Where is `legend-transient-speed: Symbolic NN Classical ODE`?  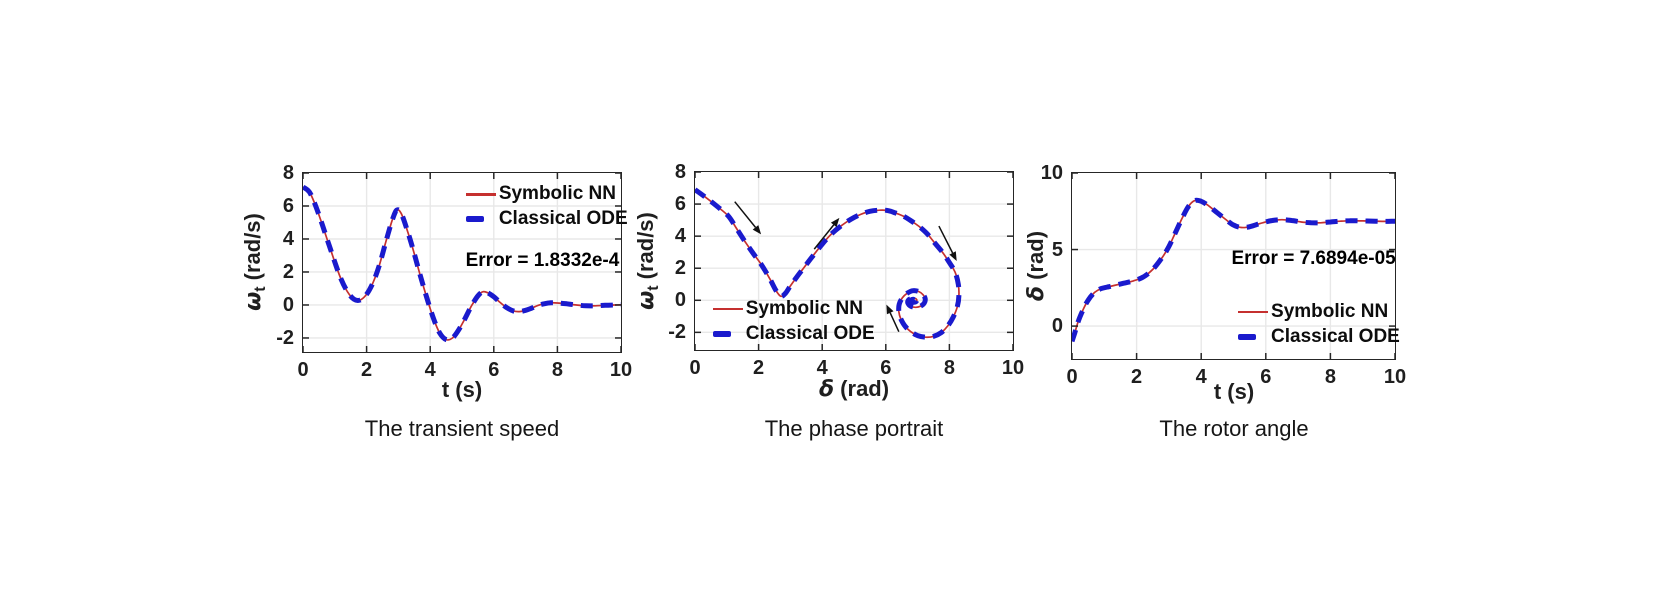 legend-transient-speed: Symbolic NN Classical ODE is located at coordinates (546, 207).